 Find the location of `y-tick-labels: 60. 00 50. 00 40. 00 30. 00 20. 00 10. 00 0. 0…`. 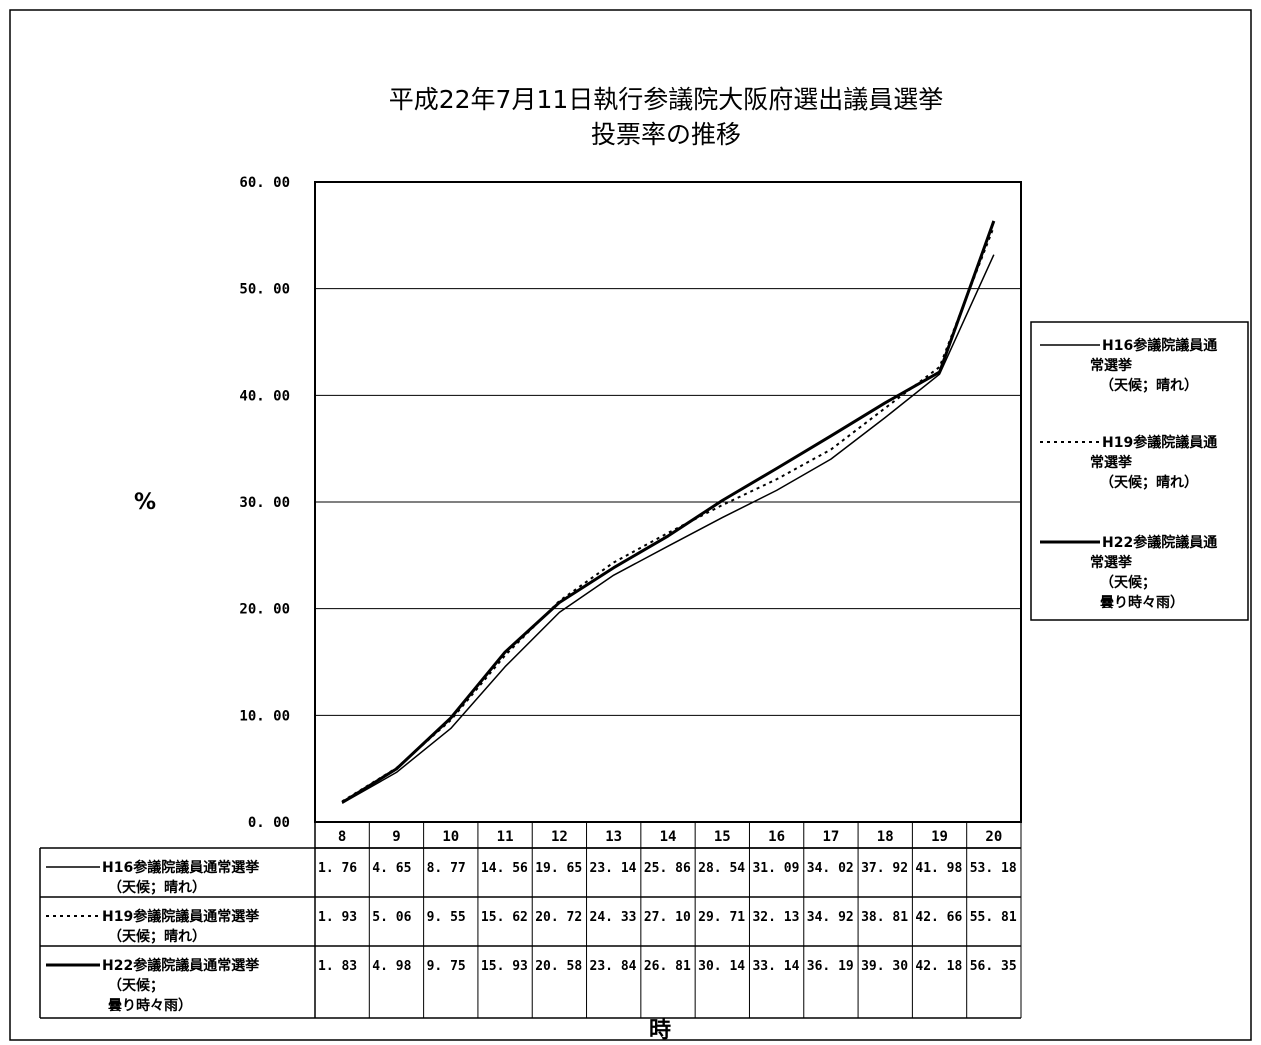

y-tick-labels: 60. 00 50. 00 40. 00 30. 00 20. 00 10. 00 0. 0… is located at coordinates (264, 503).